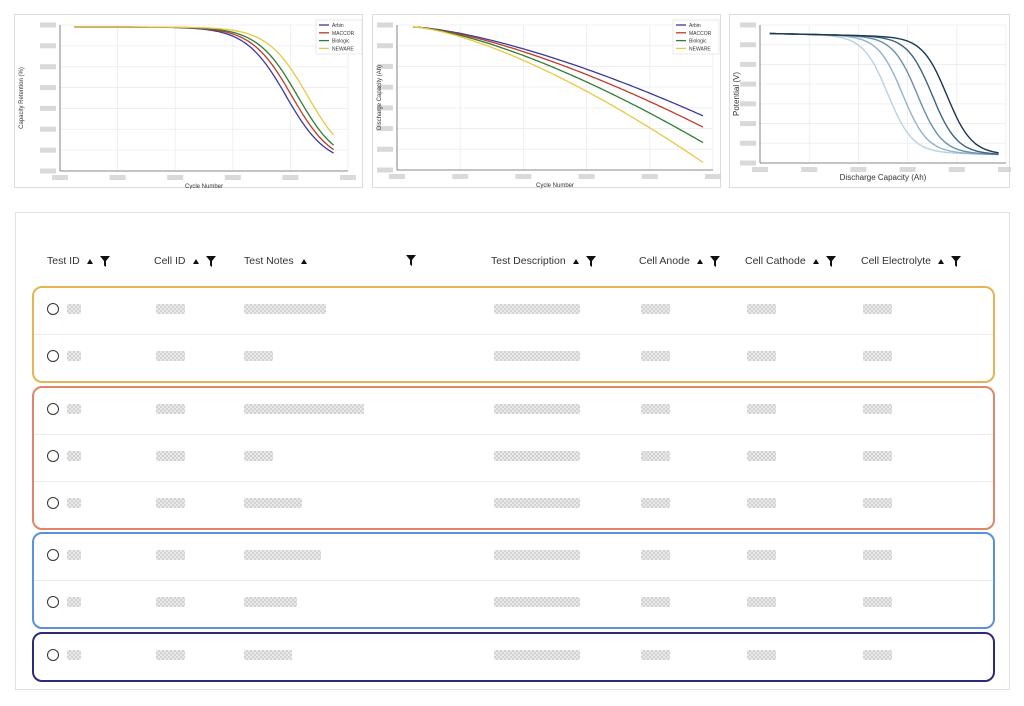 The width and height of the screenshot is (1024, 706). Describe the element at coordinates (664, 261) in the screenshot. I see `column-header-label: Cell Anode` at that location.